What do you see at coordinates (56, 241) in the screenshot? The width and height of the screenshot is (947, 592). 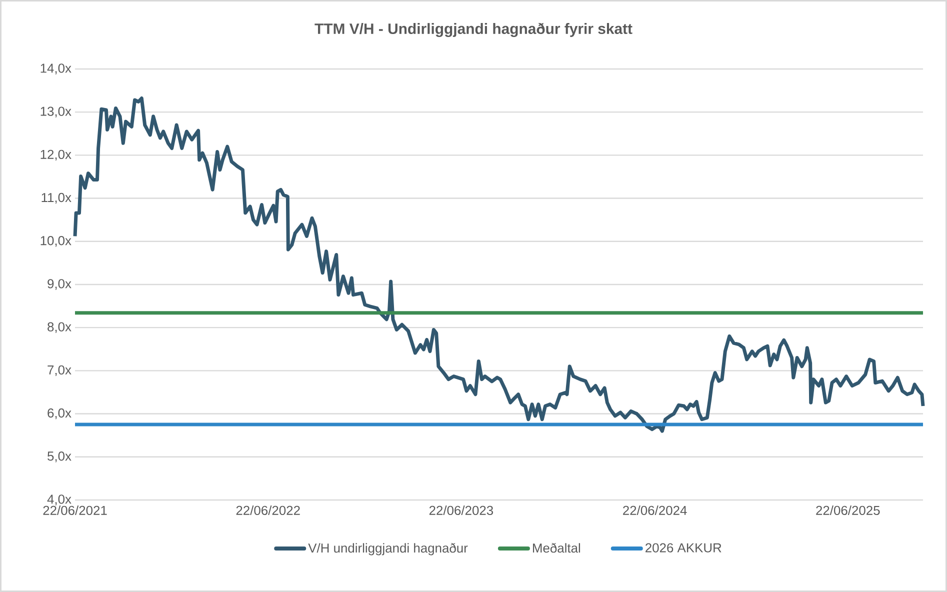 I see `y-tick-label: 10,0x` at bounding box center [56, 241].